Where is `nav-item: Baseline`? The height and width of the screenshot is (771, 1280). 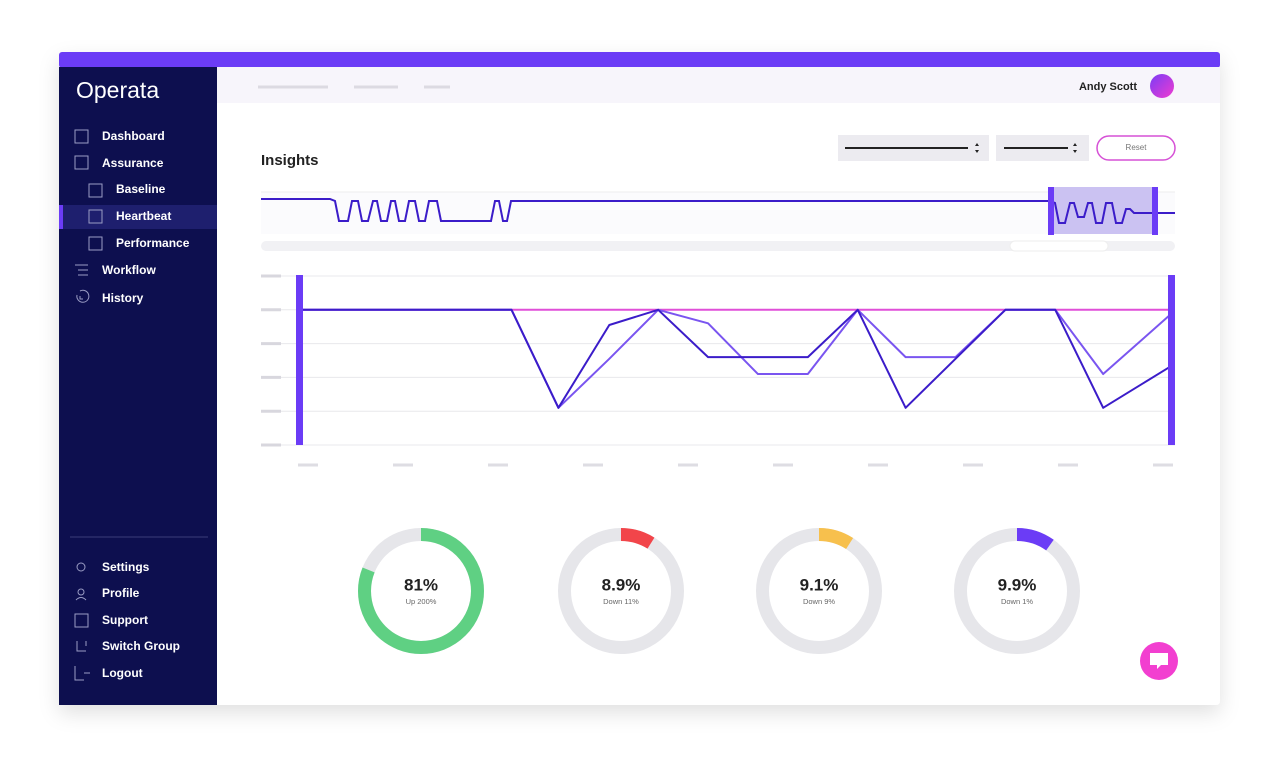 nav-item: Baseline is located at coordinates (141, 189).